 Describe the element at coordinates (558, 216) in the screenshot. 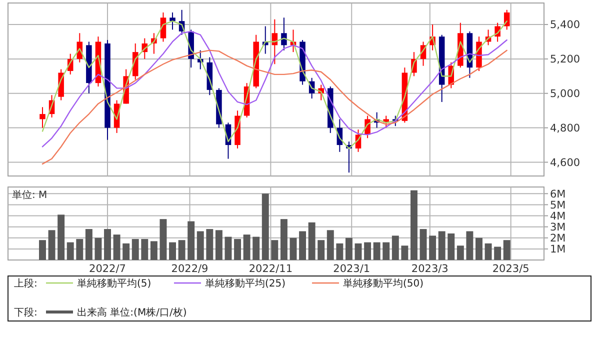

I see `y-tick-label: 4M` at that location.